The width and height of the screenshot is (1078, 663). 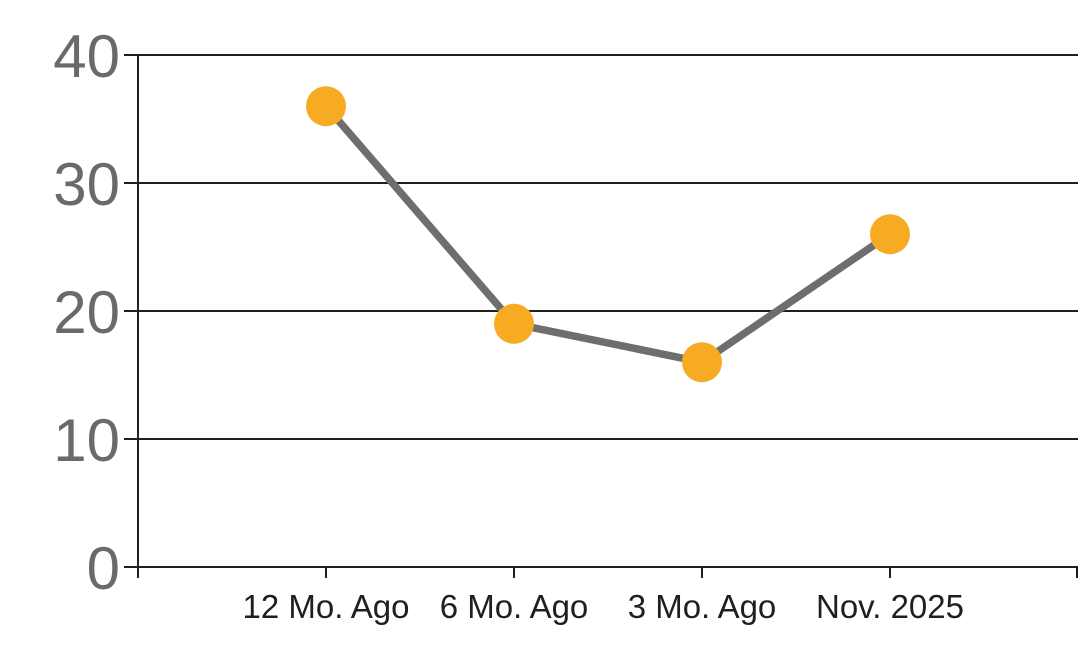 I want to click on x-tick-label-2: 3 Mo. Ago, so click(x=702, y=606).